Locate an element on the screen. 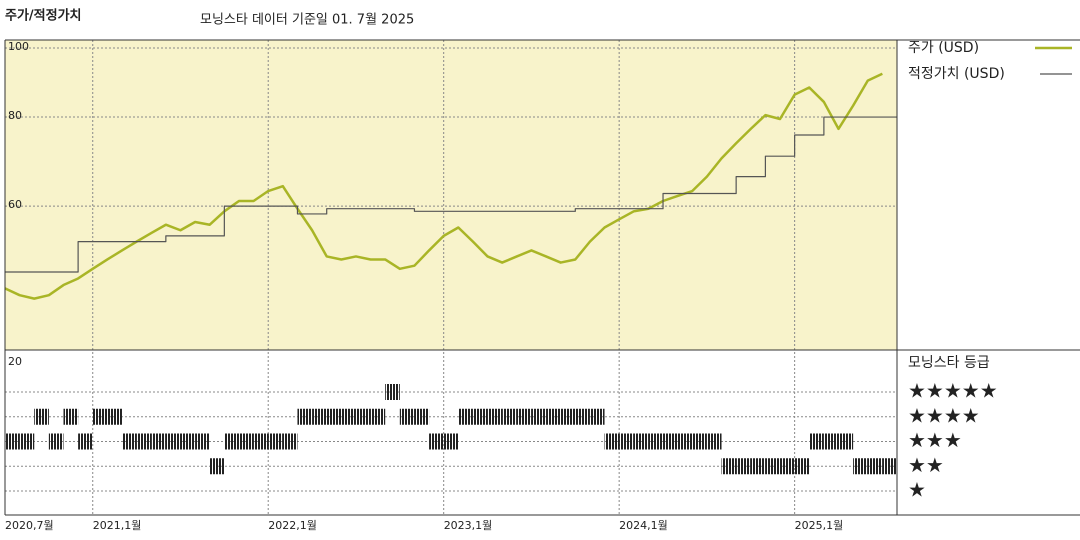 The width and height of the screenshot is (1080, 540). x-tick-label: 2020,7월 is located at coordinates (29, 525).